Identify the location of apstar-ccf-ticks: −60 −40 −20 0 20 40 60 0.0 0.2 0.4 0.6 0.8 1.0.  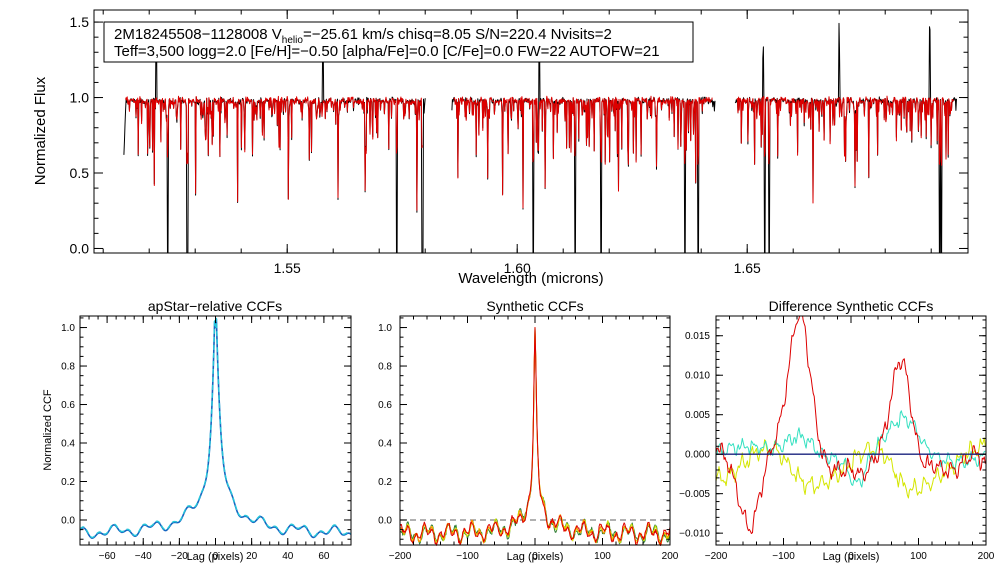
(206, 439).